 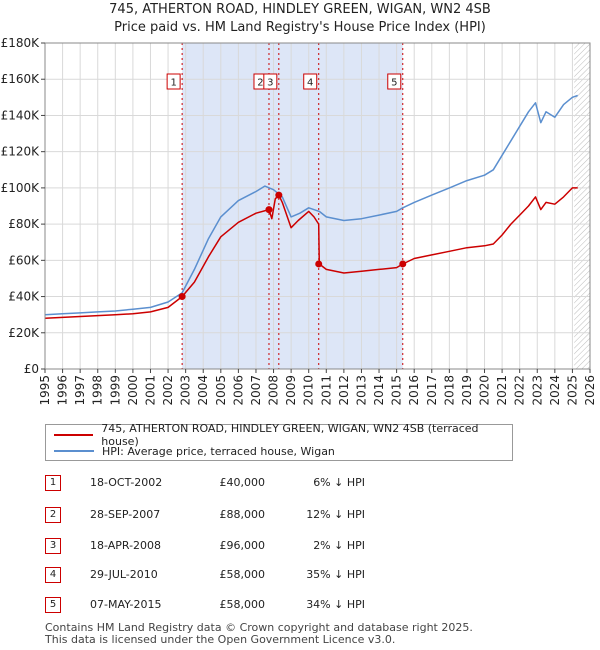 I want to click on x-tick-label: 2025, so click(x=572, y=390).